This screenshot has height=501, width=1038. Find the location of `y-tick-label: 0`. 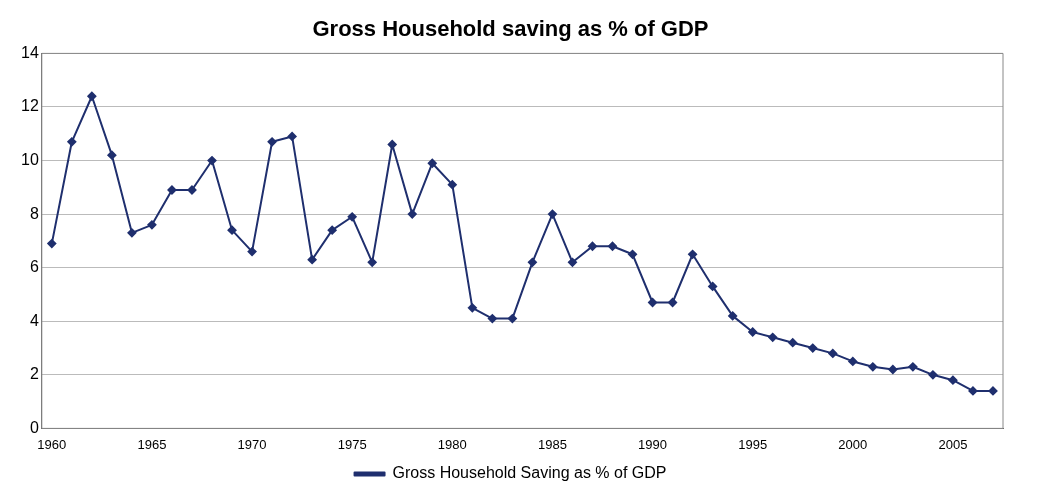

y-tick-label: 0 is located at coordinates (34, 427).